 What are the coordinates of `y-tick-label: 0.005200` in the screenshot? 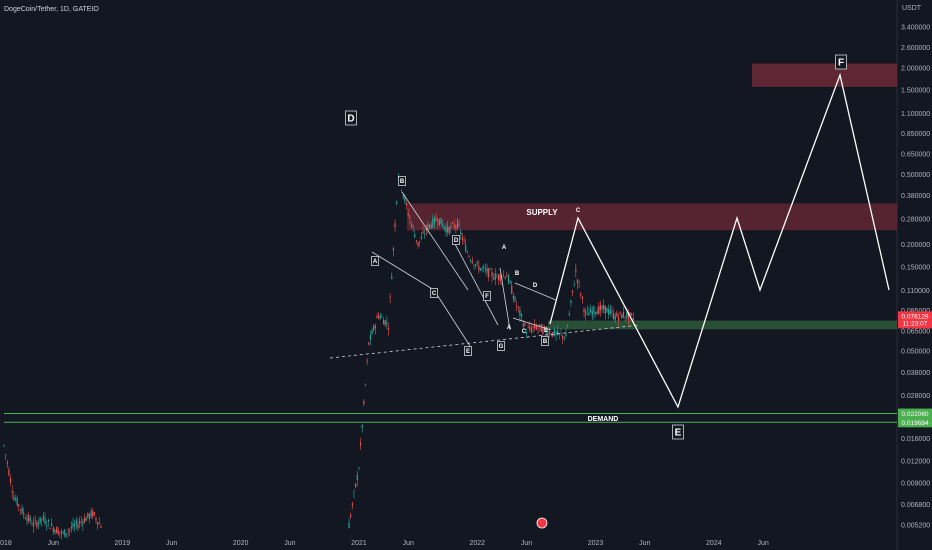 It's located at (915, 526).